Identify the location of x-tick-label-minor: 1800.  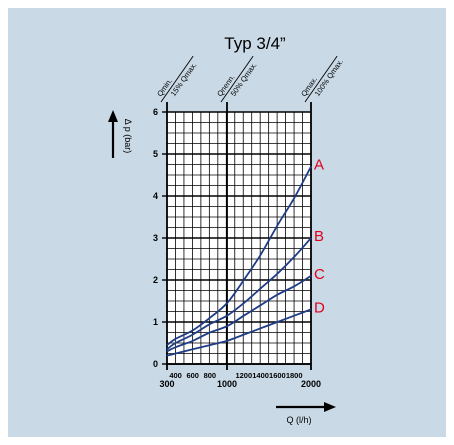
(294, 375).